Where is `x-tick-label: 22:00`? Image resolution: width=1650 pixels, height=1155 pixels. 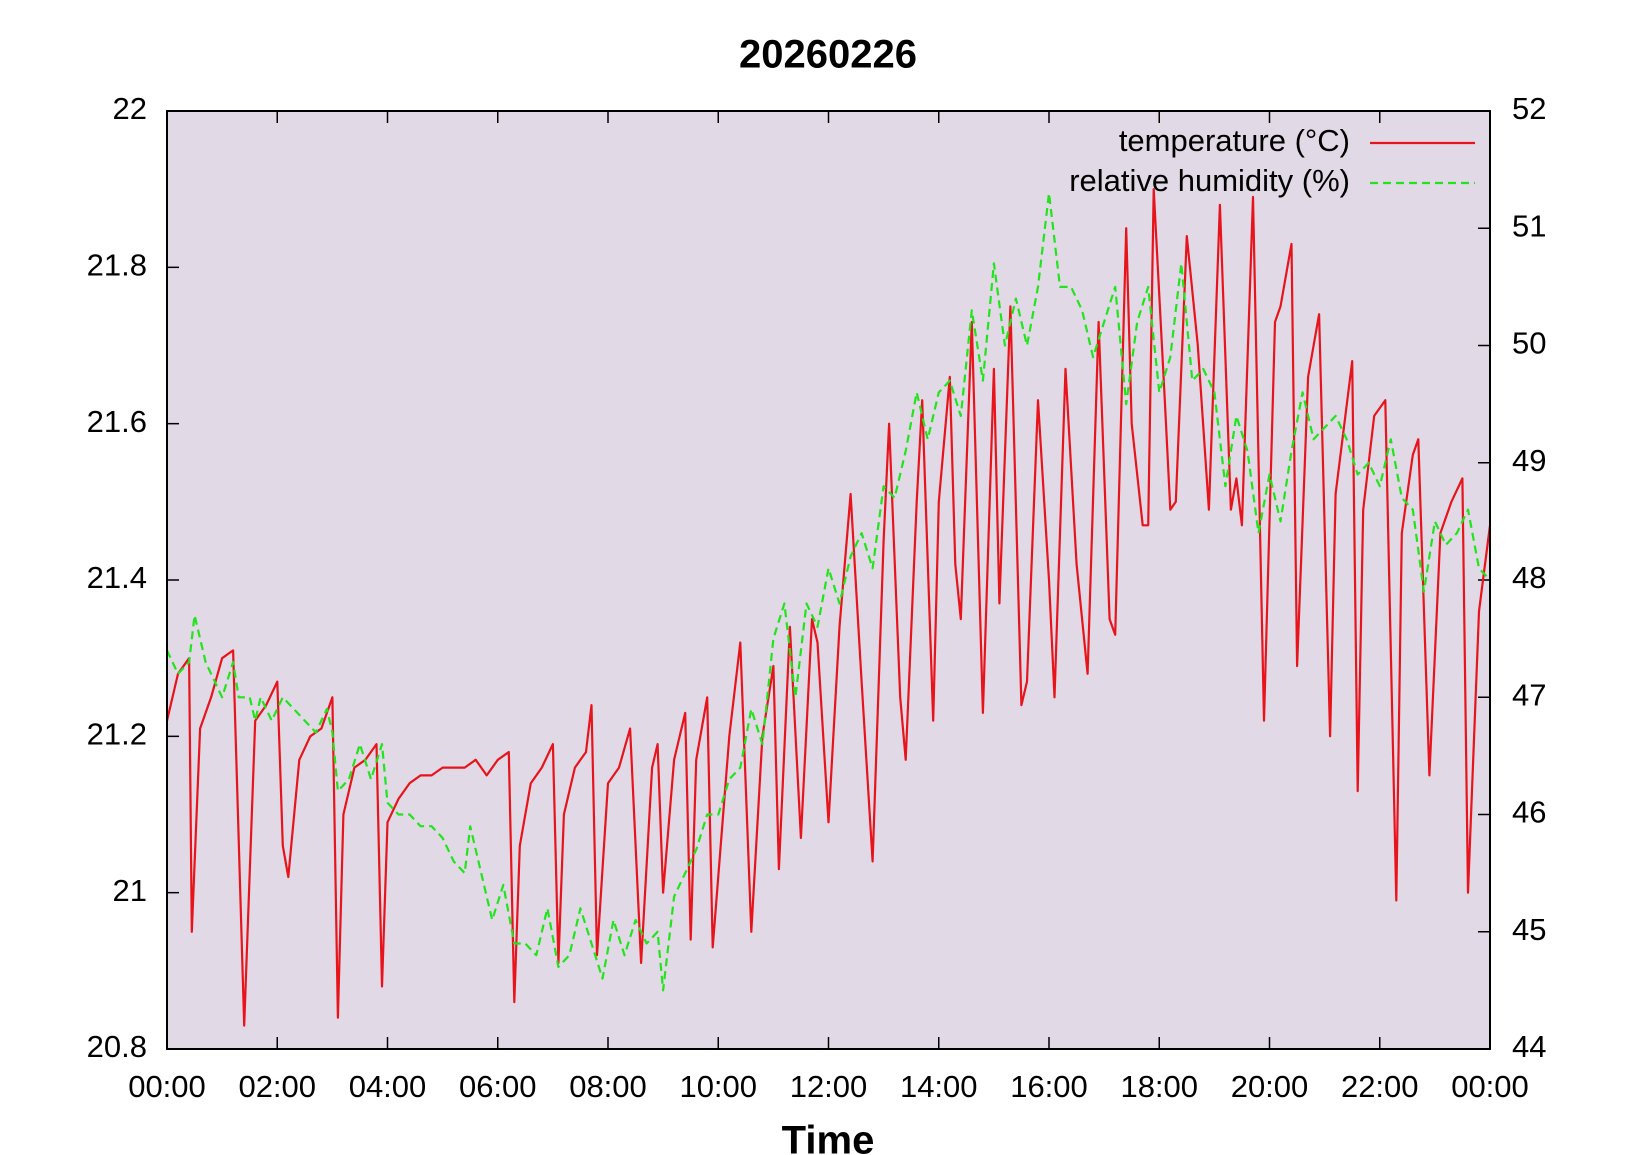 x-tick-label: 22:00 is located at coordinates (1380, 1086).